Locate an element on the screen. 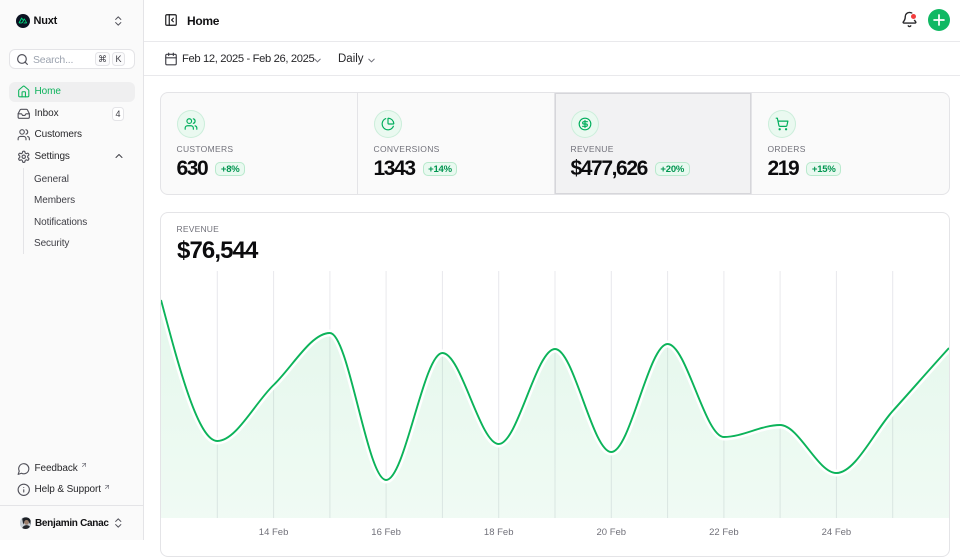  svg-text: 14 Feb is located at coordinates (274, 532).